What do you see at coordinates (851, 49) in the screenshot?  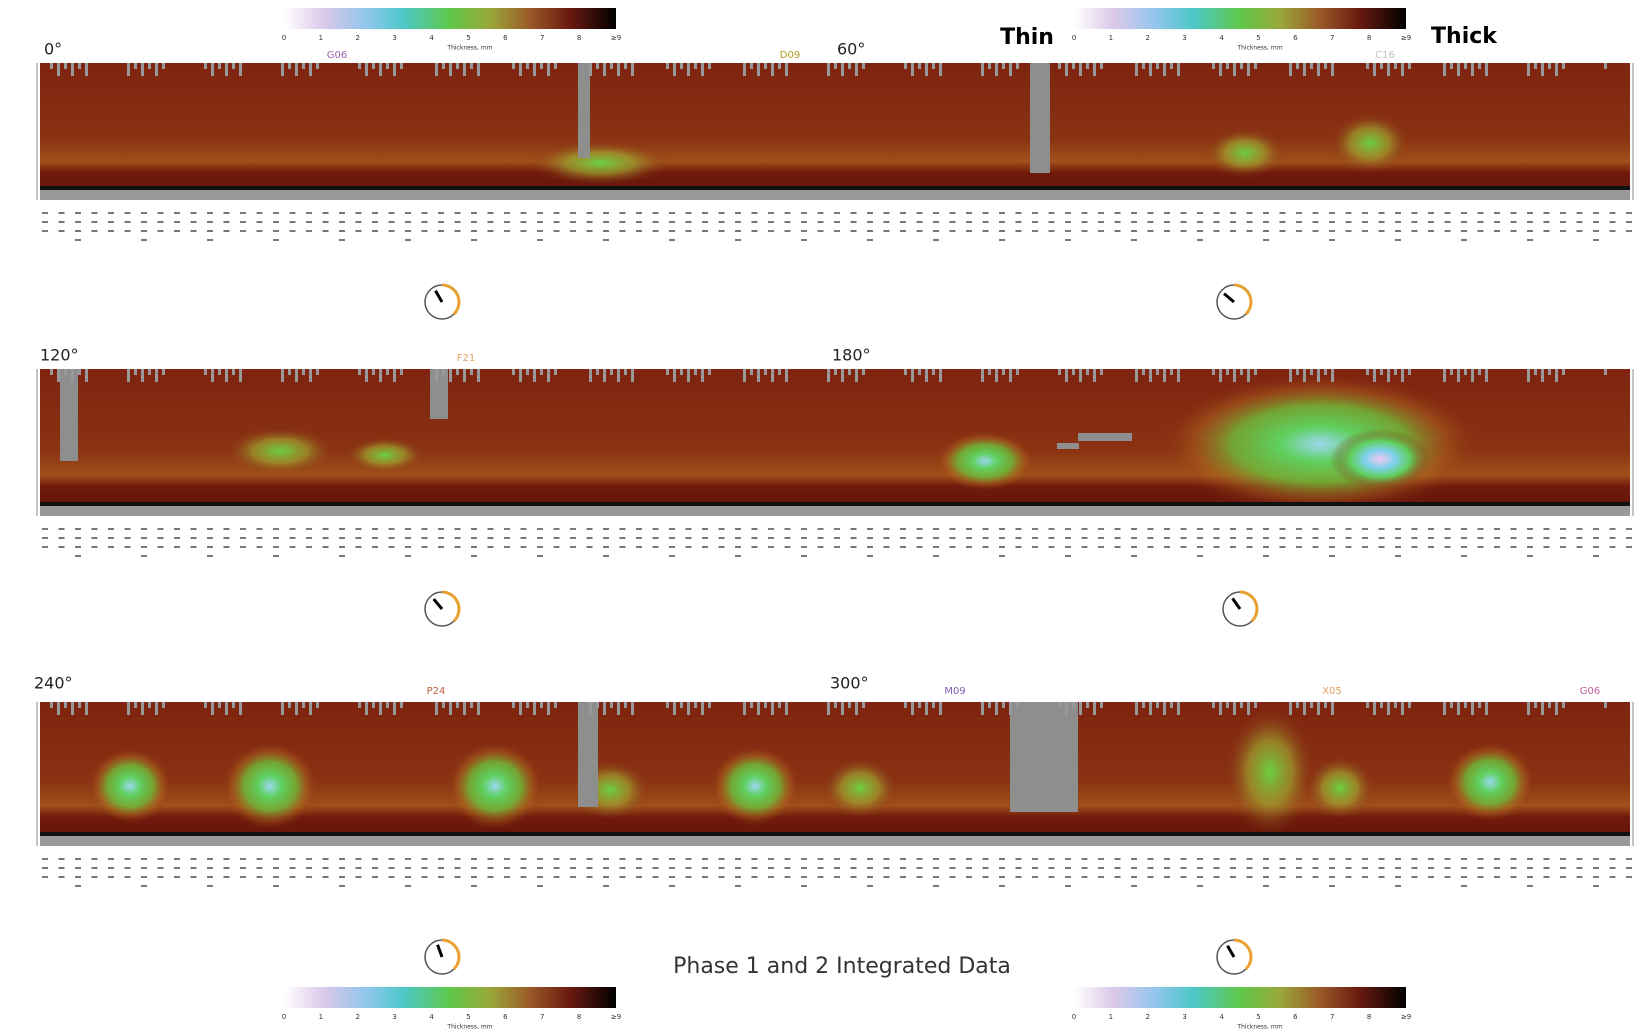 I see `section-angle: 60°` at bounding box center [851, 49].